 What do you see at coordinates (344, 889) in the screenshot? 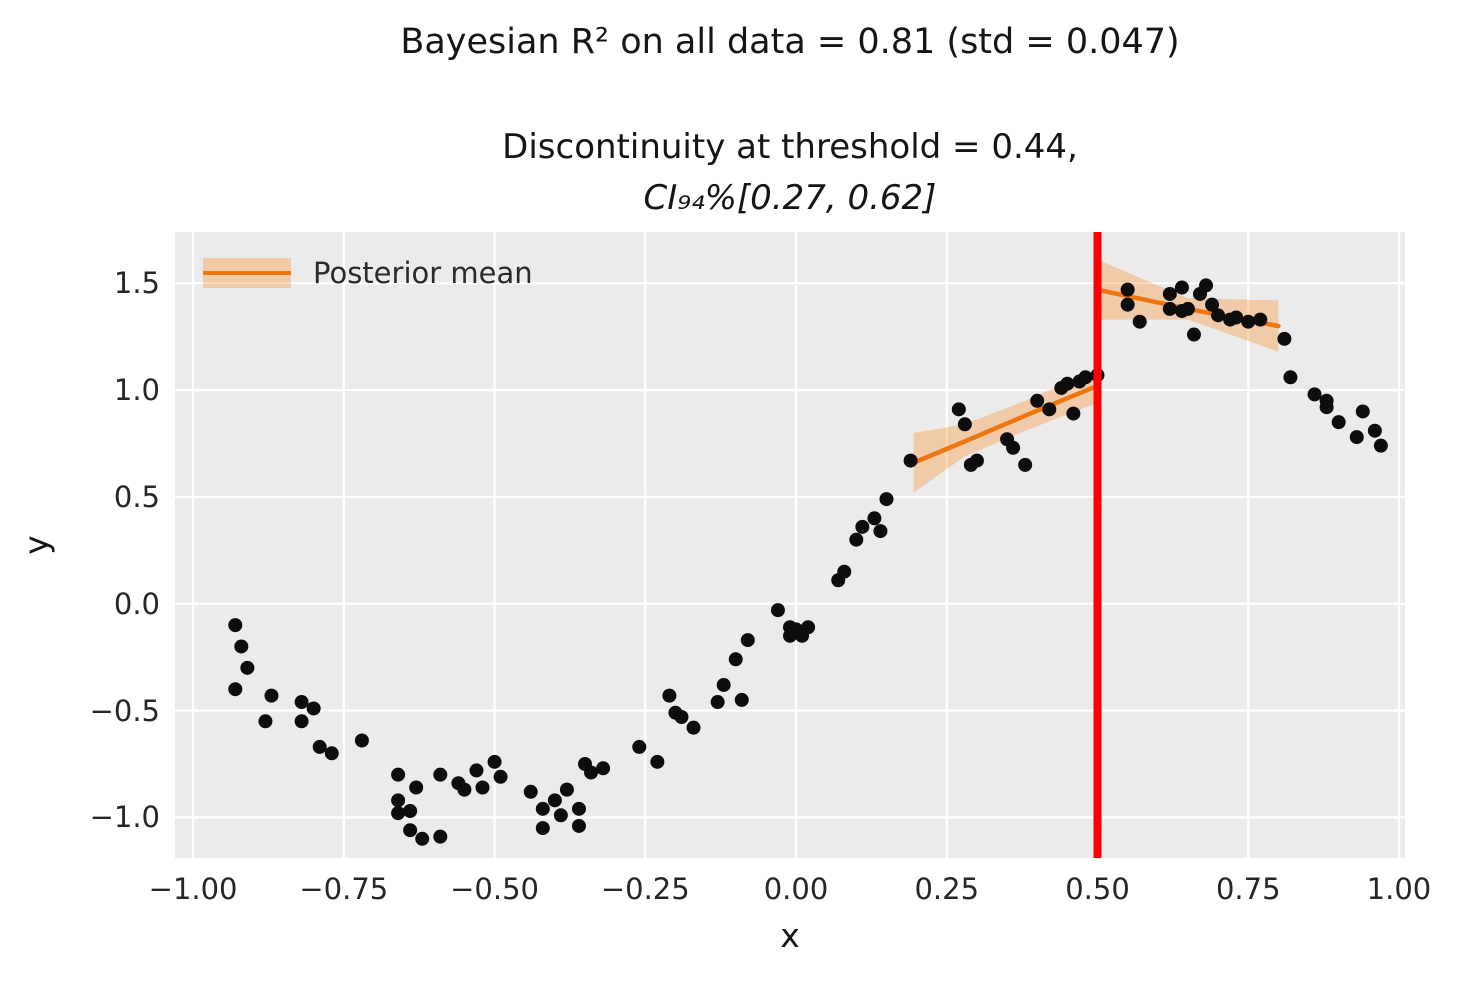
I see `x-tick-label: −0.75` at bounding box center [344, 889].